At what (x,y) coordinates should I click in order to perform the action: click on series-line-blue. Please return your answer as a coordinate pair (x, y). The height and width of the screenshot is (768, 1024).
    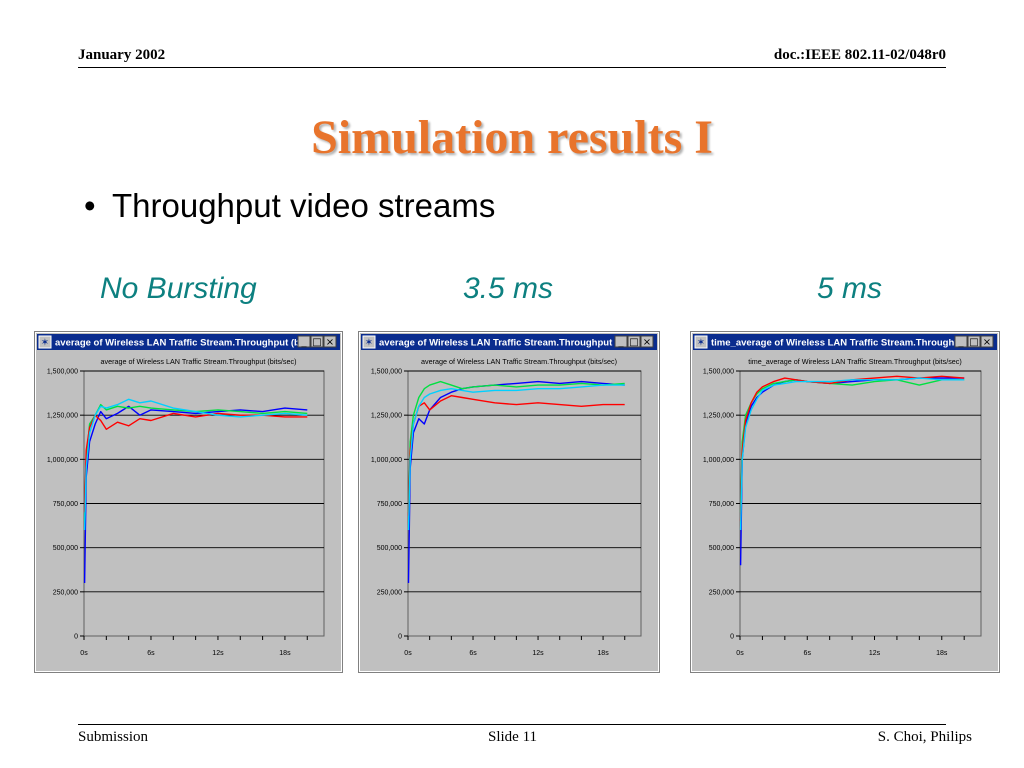
    Looking at the image, I should click on (195, 494).